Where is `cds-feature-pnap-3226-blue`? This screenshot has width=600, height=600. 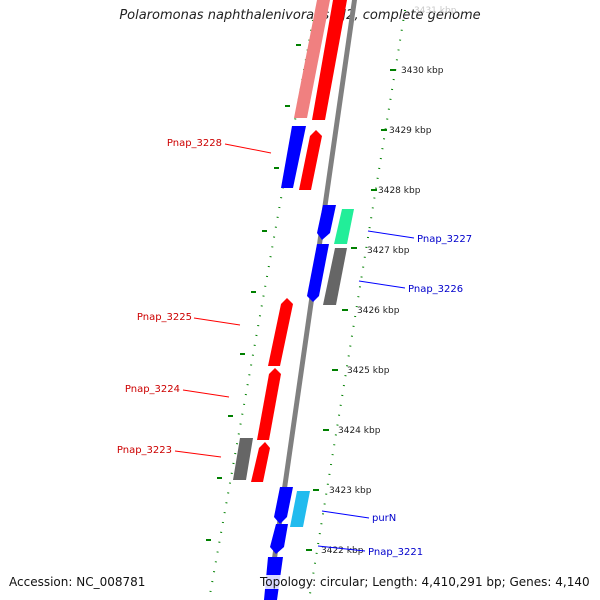 cds-feature-pnap-3226-blue is located at coordinates (318, 273).